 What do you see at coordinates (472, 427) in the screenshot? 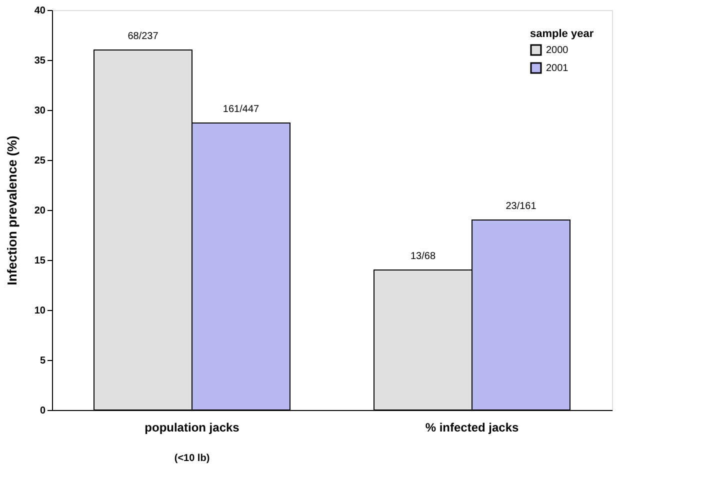
I see `x-tick-label: % infected jacks` at bounding box center [472, 427].